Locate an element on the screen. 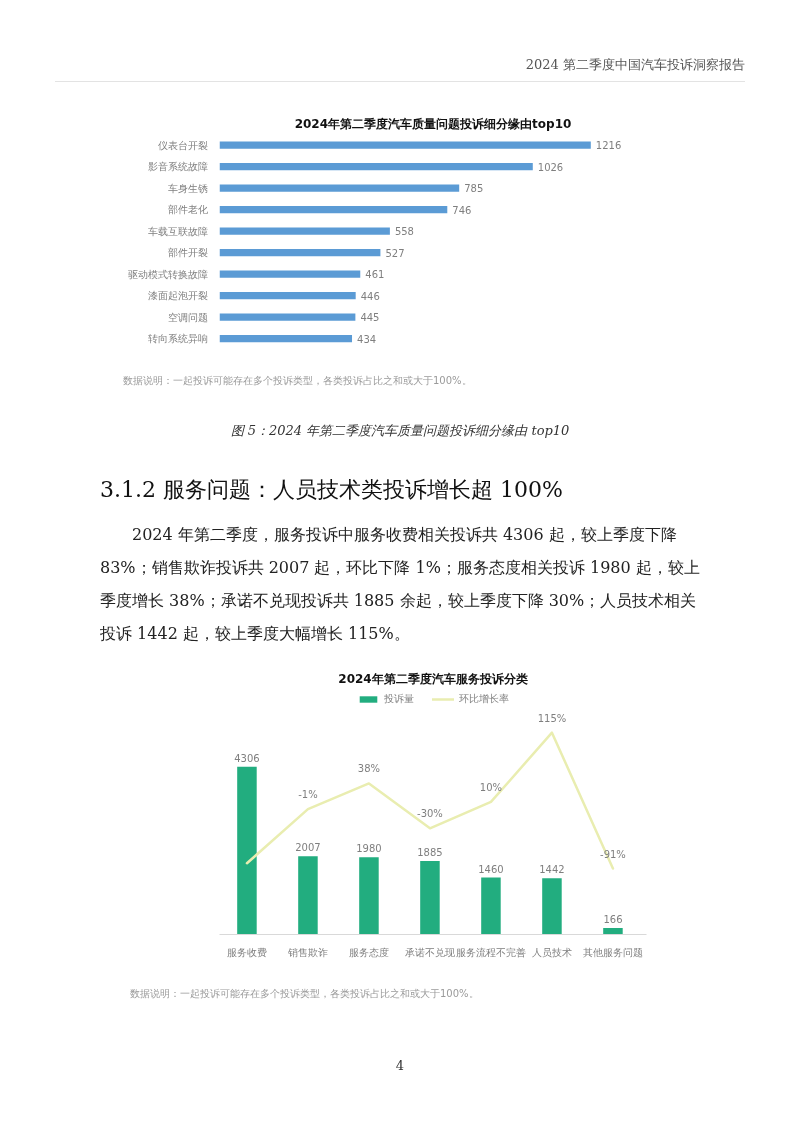 Image resolution: width=800 pixels, height=1131 pixels. legend-label: 投诉量 is located at coordinates (398, 699).